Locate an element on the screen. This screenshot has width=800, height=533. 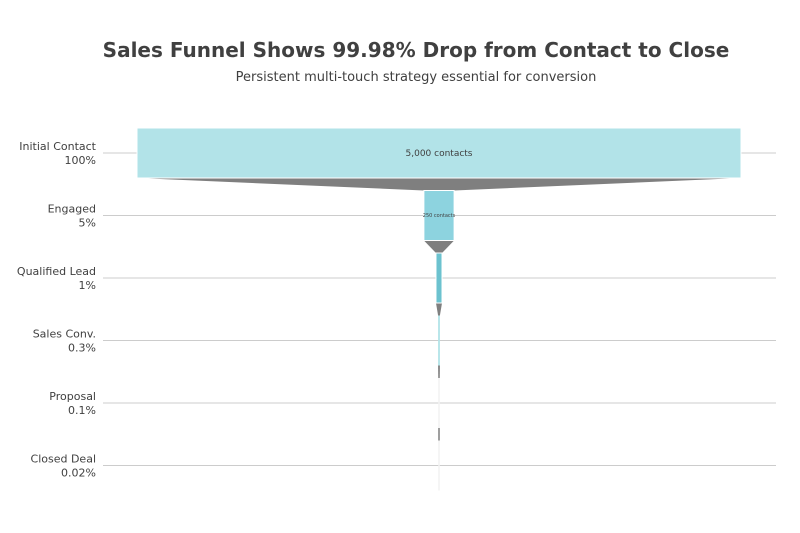
stage-percent-qualified-lead: 1% is located at coordinates (87, 285).